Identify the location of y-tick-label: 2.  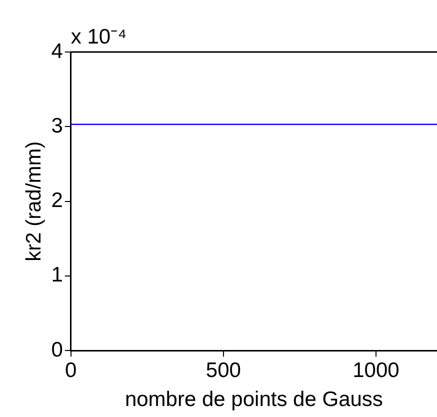
(57, 200).